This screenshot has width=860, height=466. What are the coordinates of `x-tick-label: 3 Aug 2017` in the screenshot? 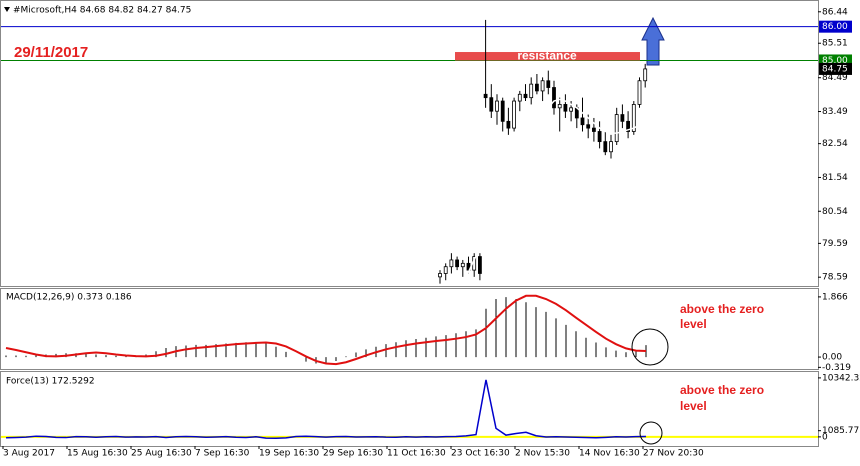 It's located at (29, 454).